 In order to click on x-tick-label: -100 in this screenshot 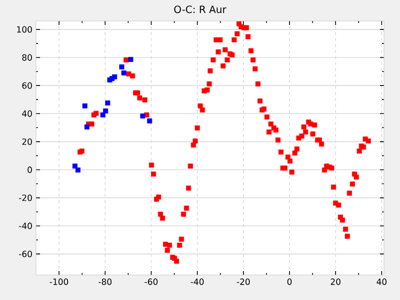, I will do `click(59, 281)`.